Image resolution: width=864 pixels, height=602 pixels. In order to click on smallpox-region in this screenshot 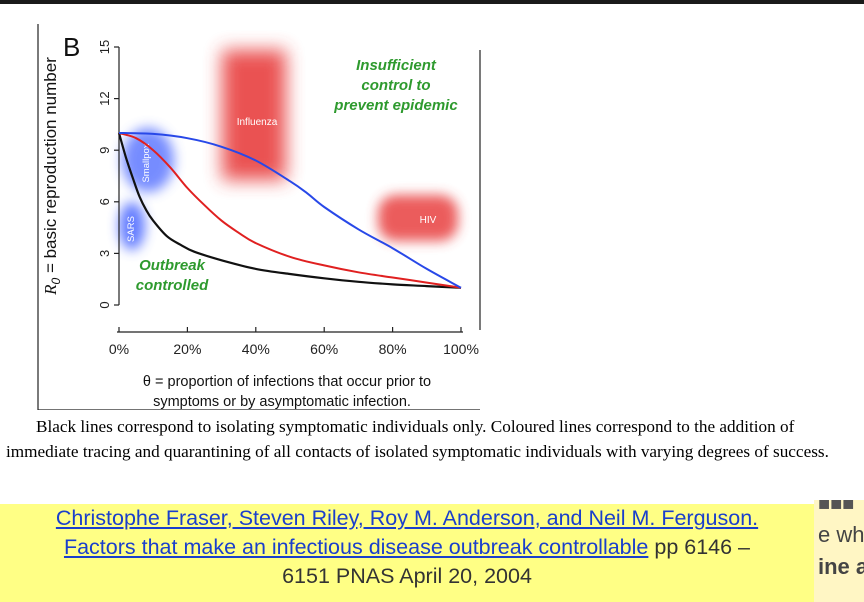, I will do `click(148, 160)`.